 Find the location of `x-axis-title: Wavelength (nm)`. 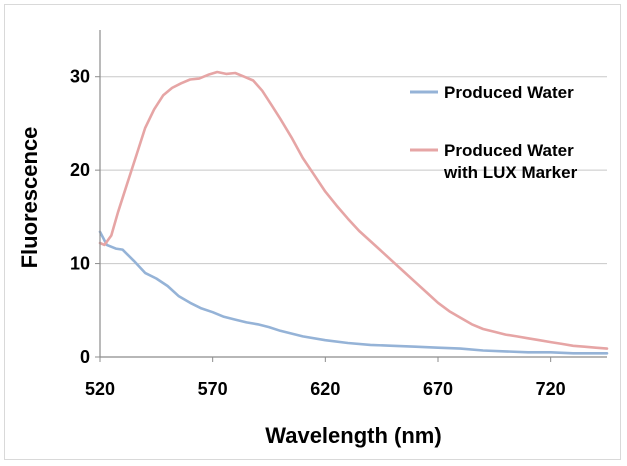

x-axis-title: Wavelength (nm) is located at coordinates (353, 435).